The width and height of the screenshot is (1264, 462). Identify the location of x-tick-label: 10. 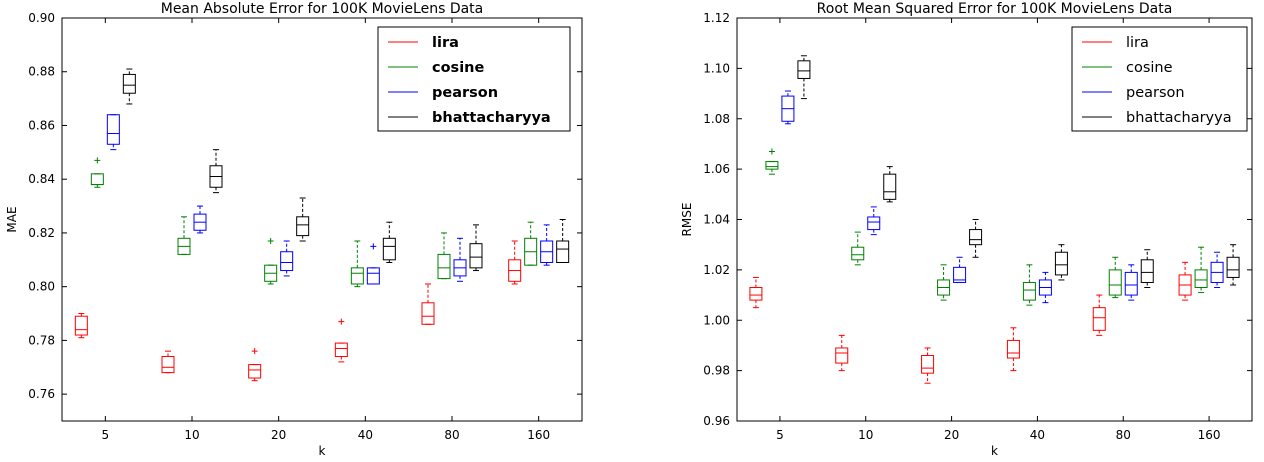
(191, 435).